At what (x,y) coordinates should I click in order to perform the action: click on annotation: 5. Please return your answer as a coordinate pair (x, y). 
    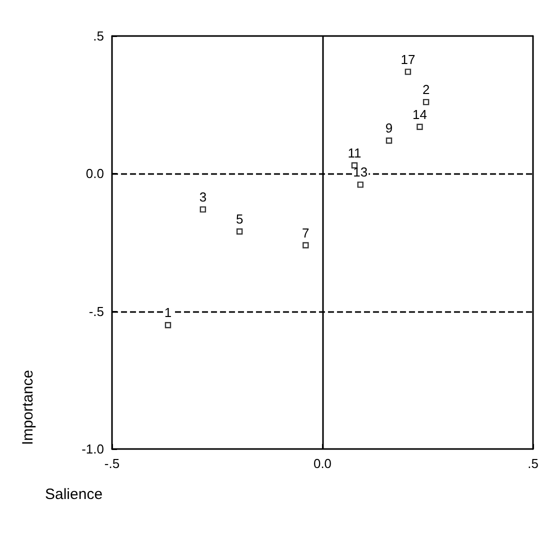
    Looking at the image, I should click on (240, 218).